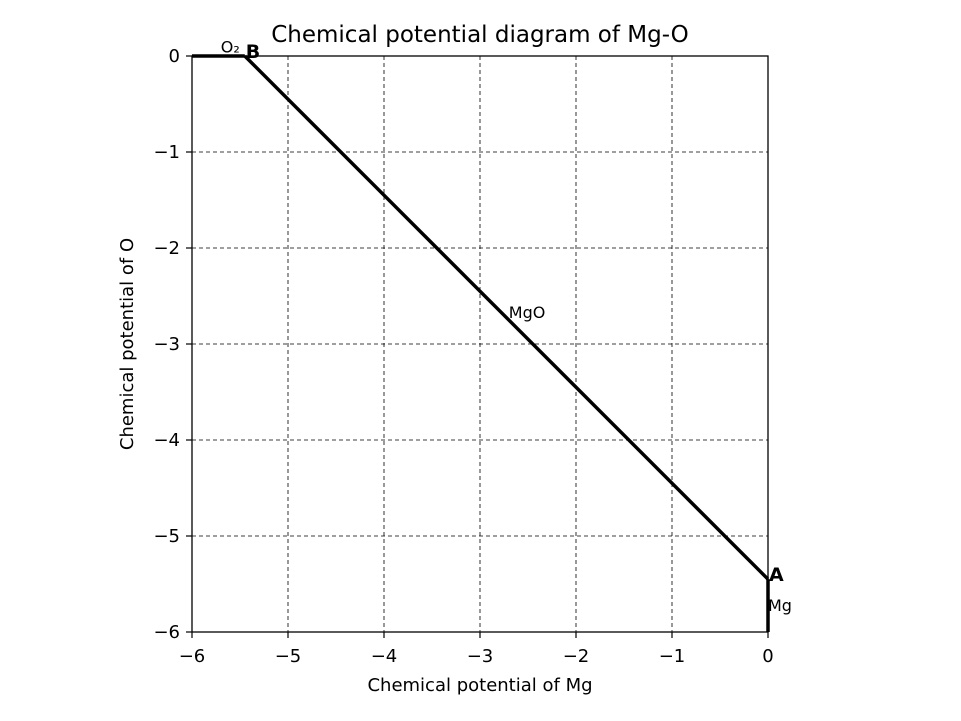 The image size is (961, 721). What do you see at coordinates (174, 56) in the screenshot?
I see `y-tick-label: 0` at bounding box center [174, 56].